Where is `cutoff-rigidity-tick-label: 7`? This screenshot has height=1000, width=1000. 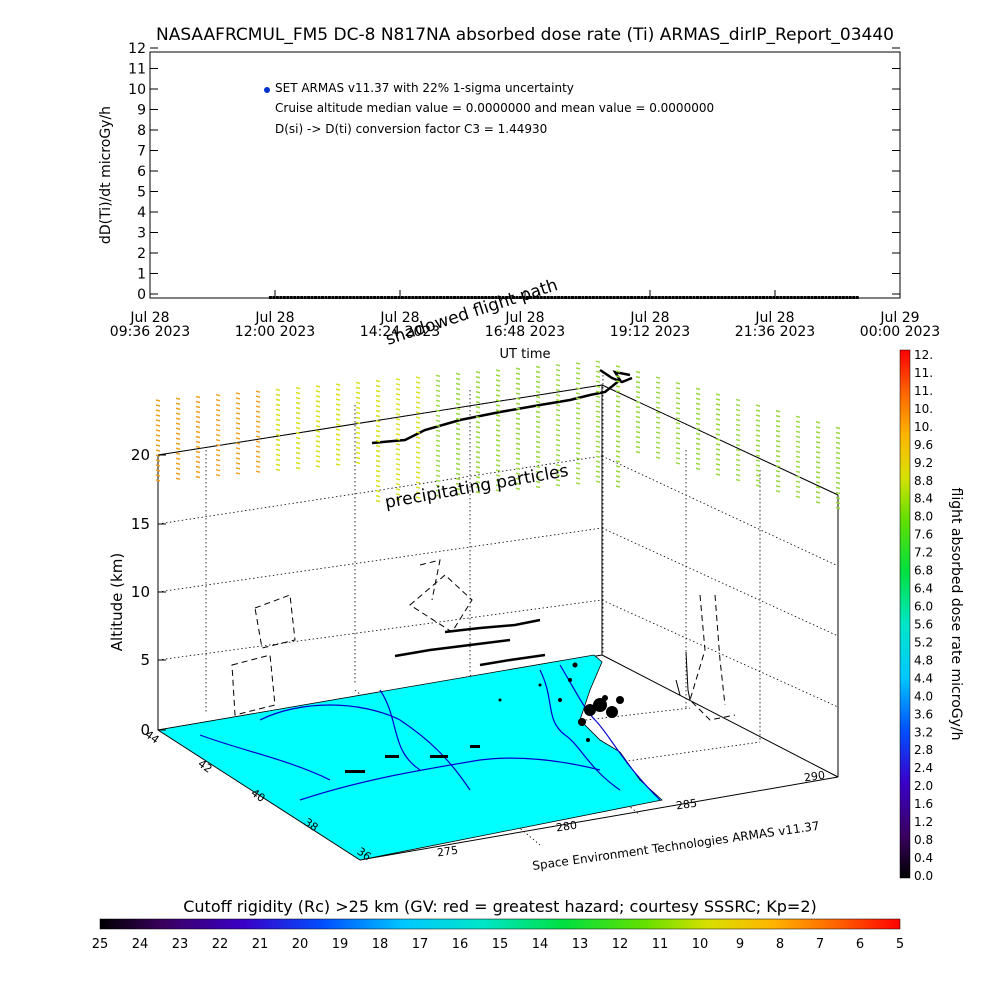 cutoff-rigidity-tick-label: 7 is located at coordinates (820, 944).